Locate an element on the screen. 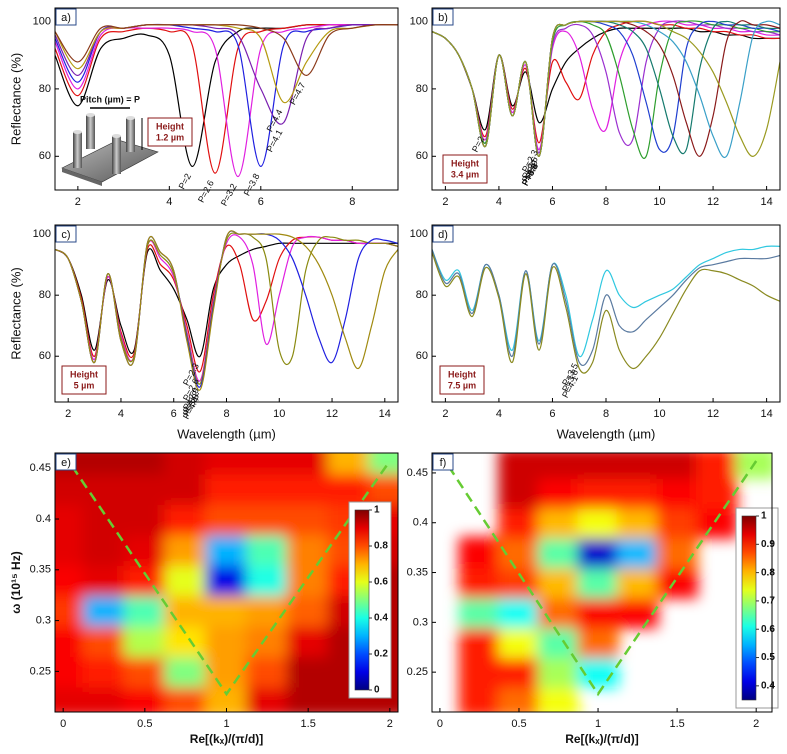 The height and width of the screenshot is (754, 787). panel-label: a) is located at coordinates (66, 18).